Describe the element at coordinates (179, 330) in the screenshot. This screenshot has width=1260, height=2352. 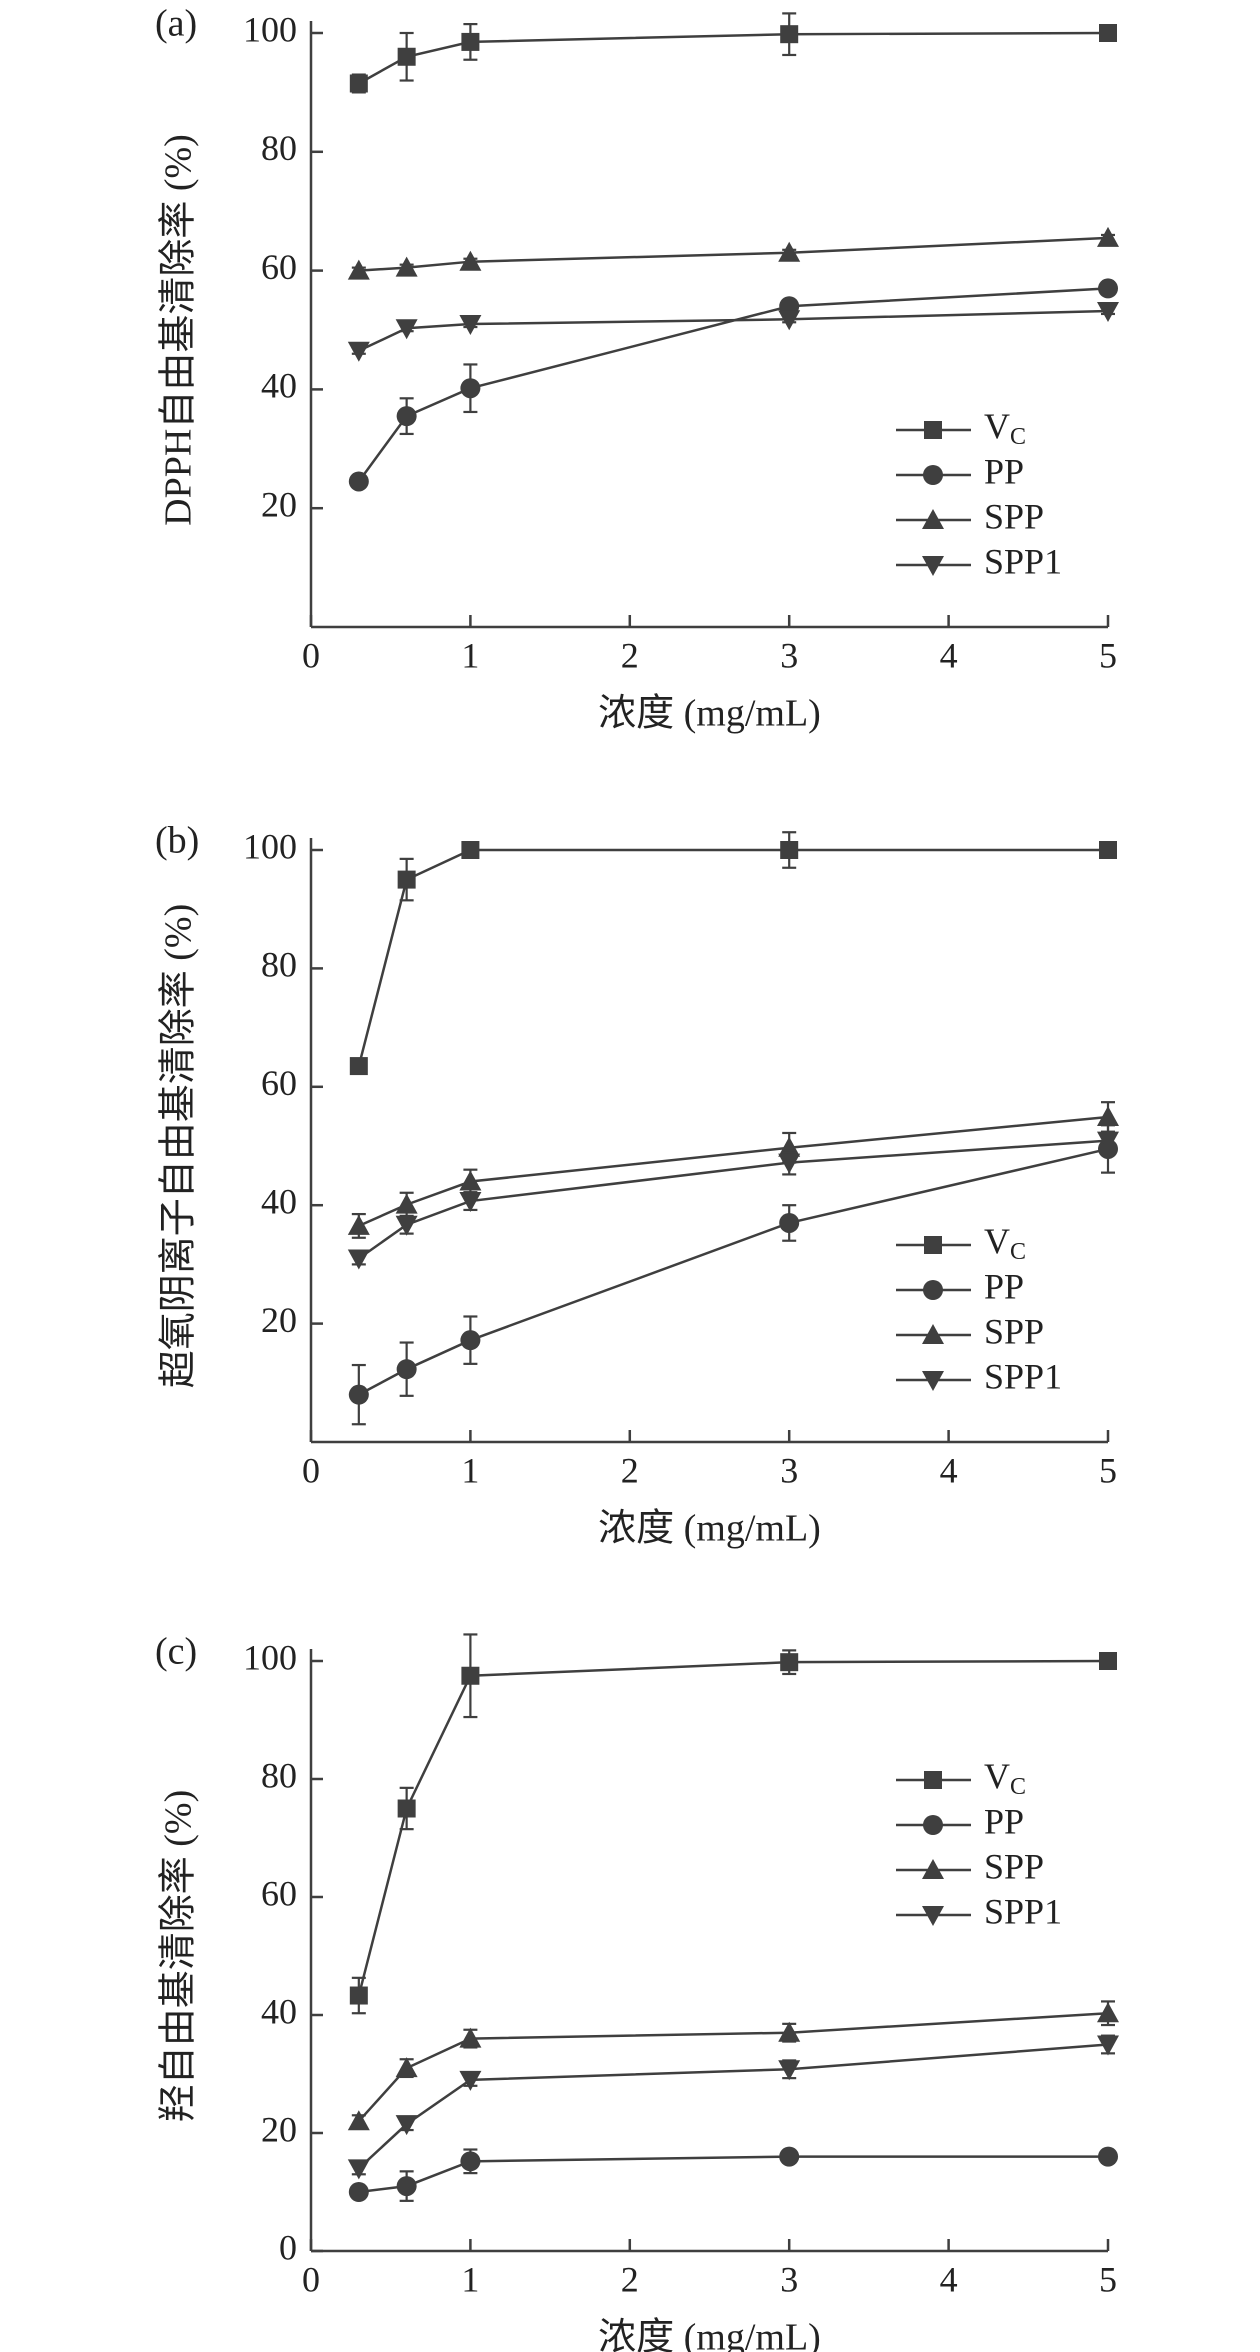
I see `y-axis-label: DPPH自由基清除率 (%)` at that location.